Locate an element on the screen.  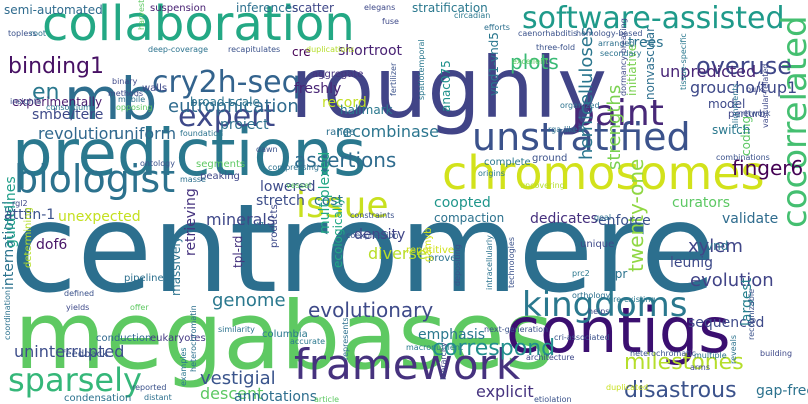
word: cocorrelated is located at coordinates (791, 121).